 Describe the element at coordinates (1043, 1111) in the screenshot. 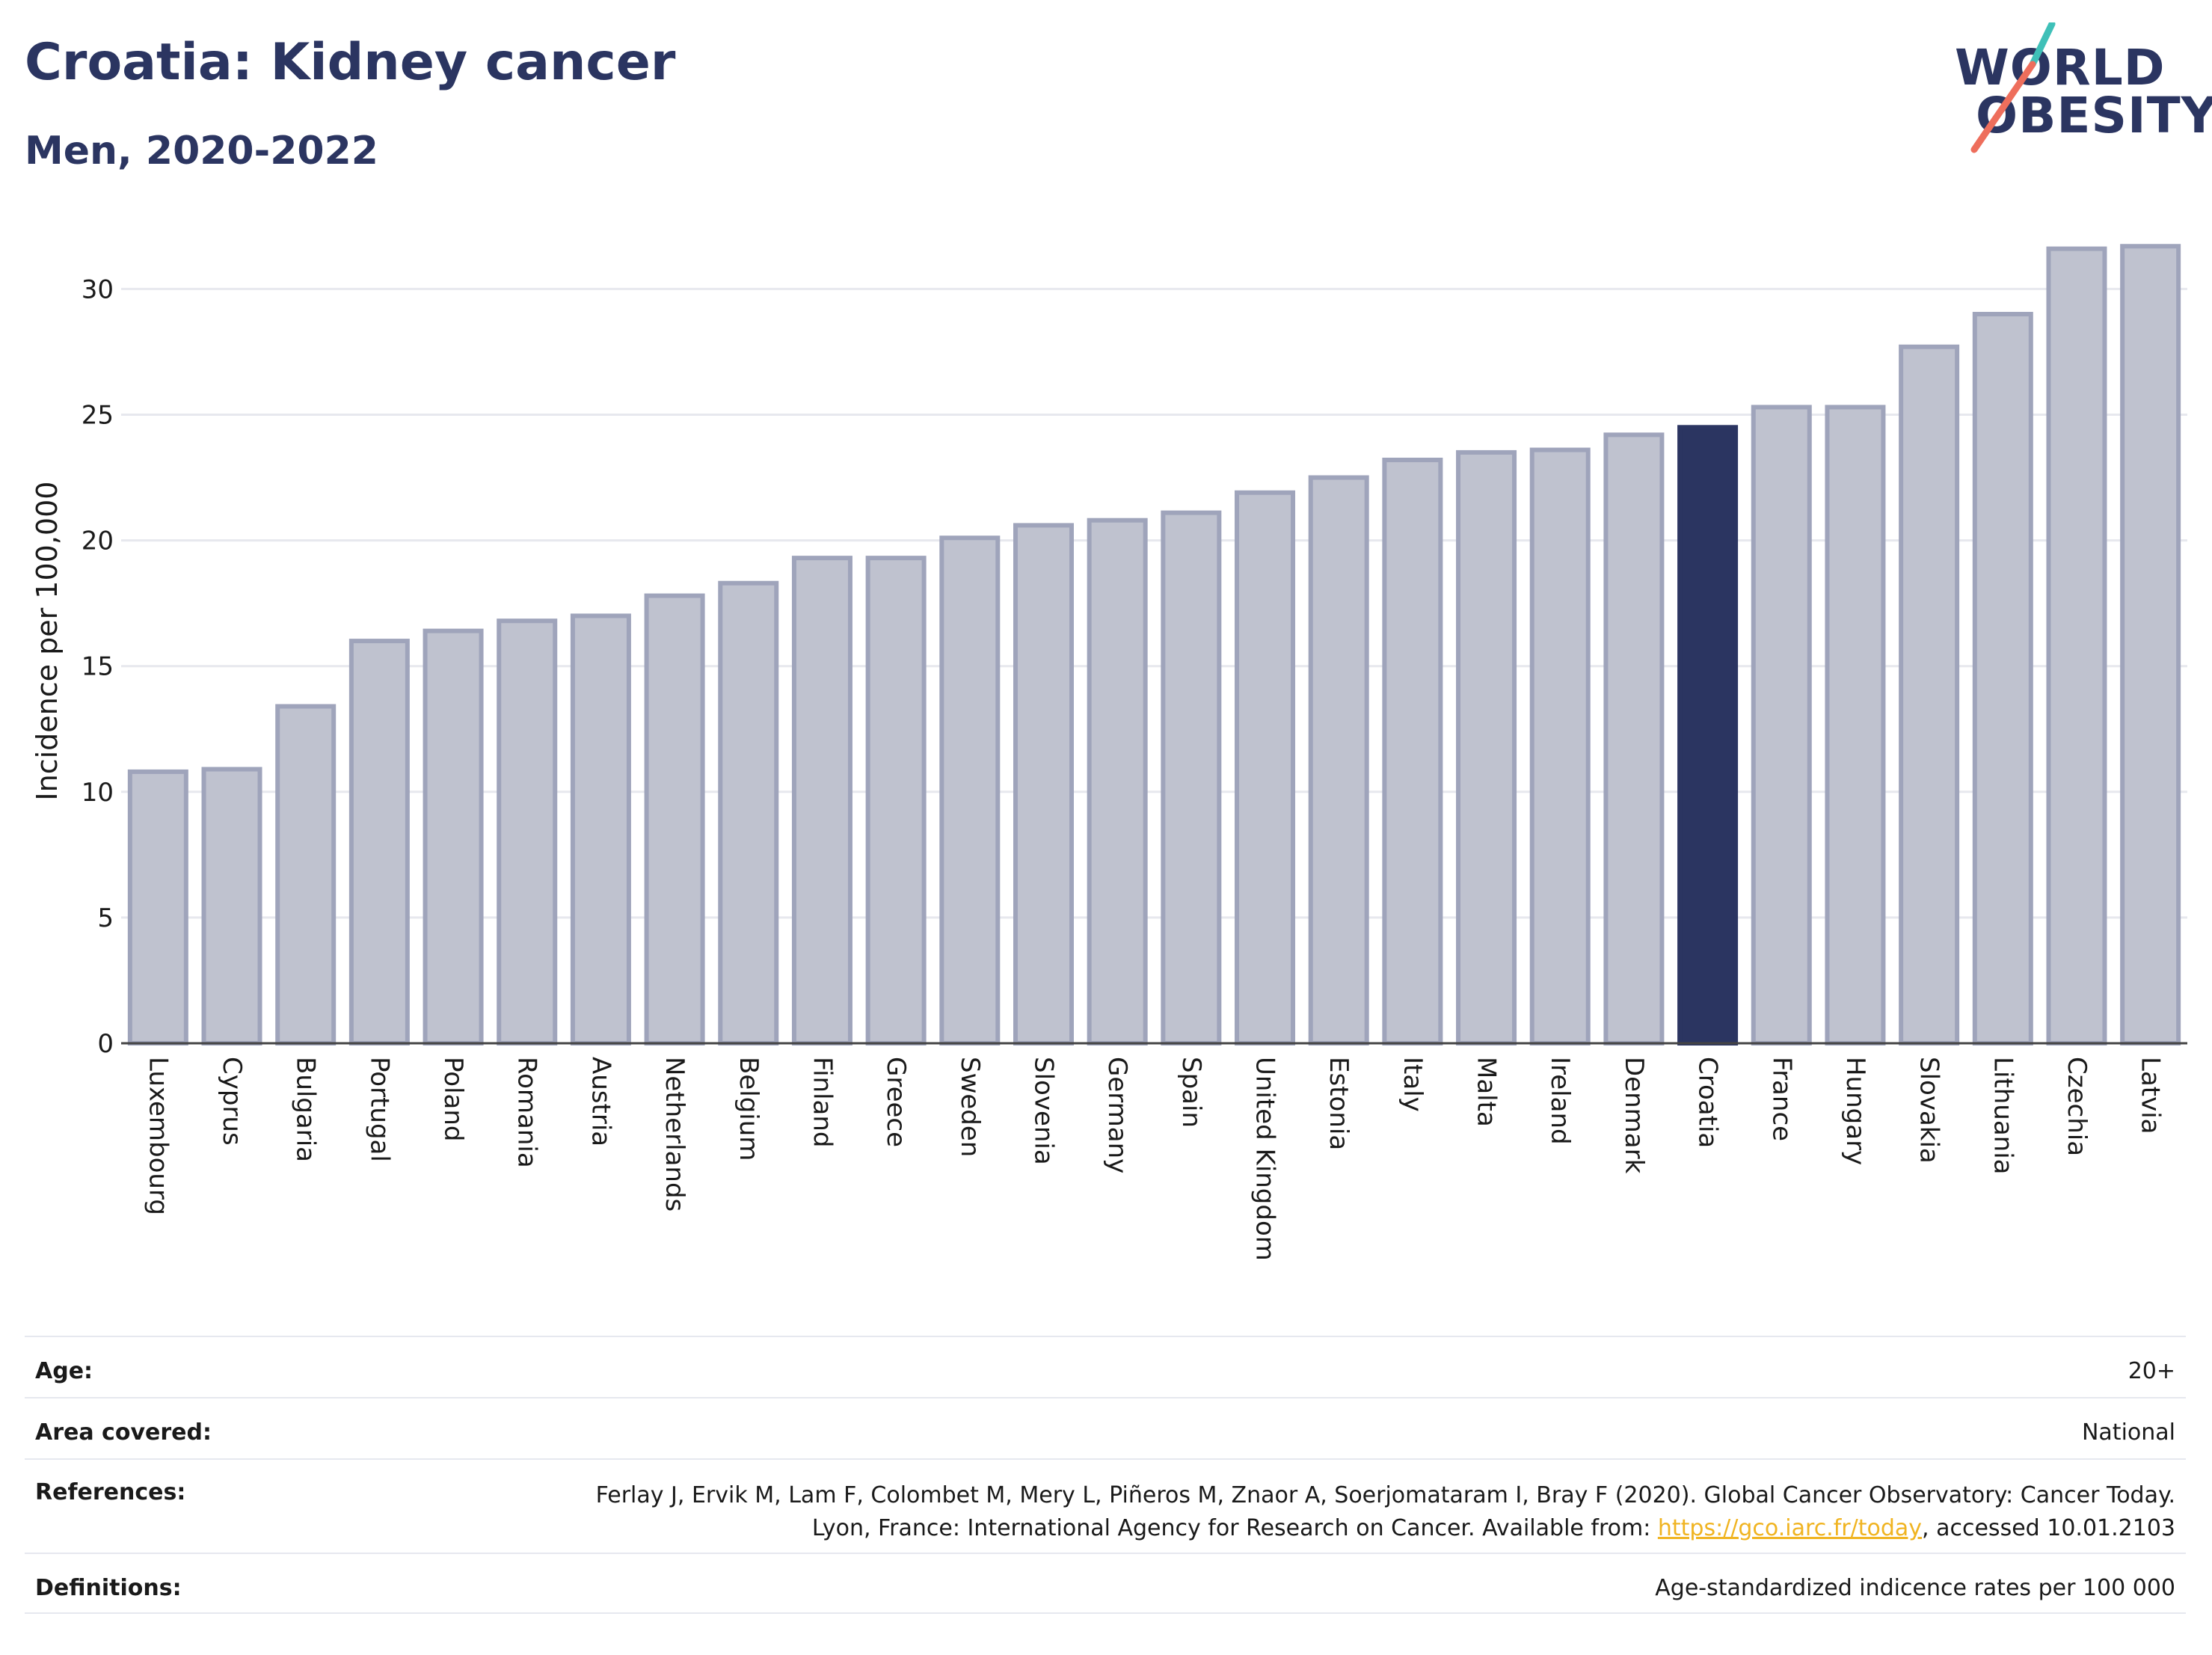

I see `x-tick-label: Slovenia` at that location.